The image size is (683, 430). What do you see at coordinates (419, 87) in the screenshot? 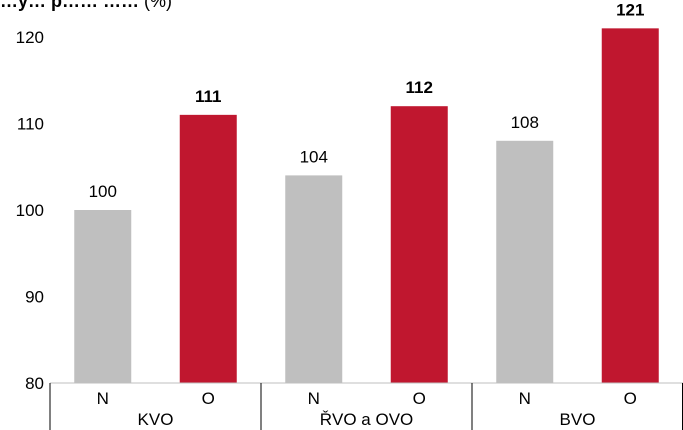
I see `data-label: 112` at bounding box center [419, 87].